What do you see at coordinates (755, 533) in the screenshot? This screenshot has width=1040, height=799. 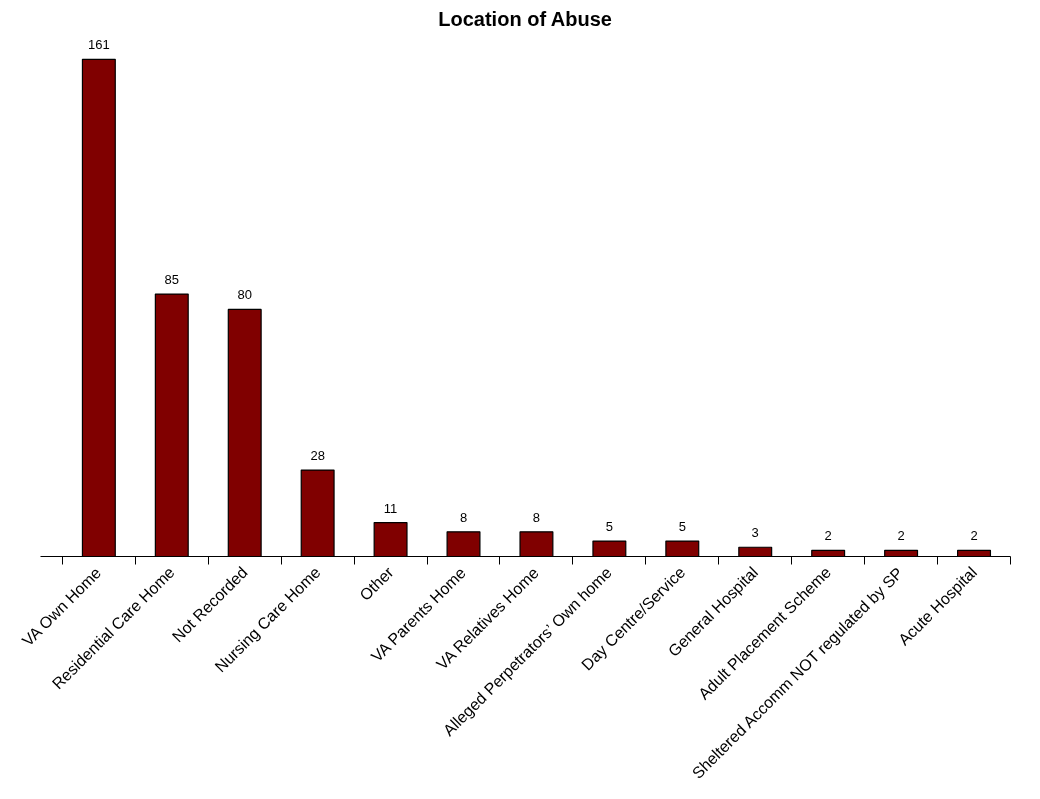 I see `data-label: 3` at bounding box center [755, 533].